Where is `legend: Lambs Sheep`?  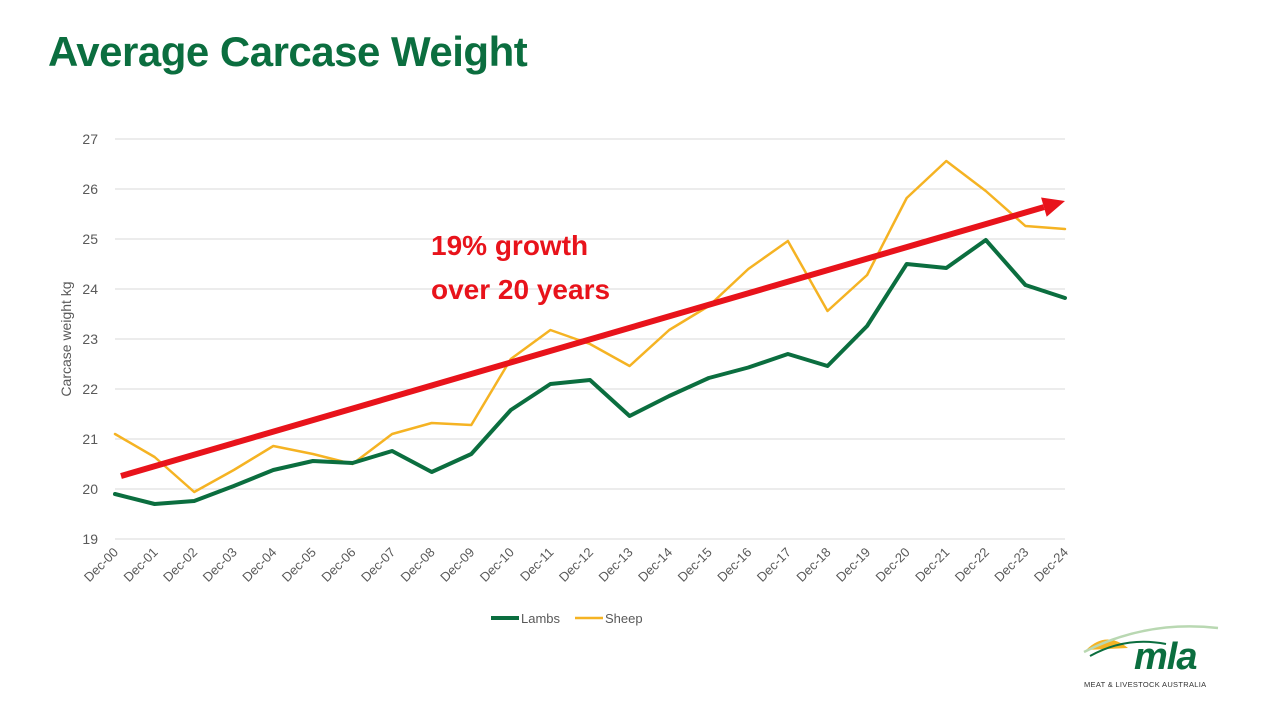 legend: Lambs Sheep is located at coordinates (567, 618).